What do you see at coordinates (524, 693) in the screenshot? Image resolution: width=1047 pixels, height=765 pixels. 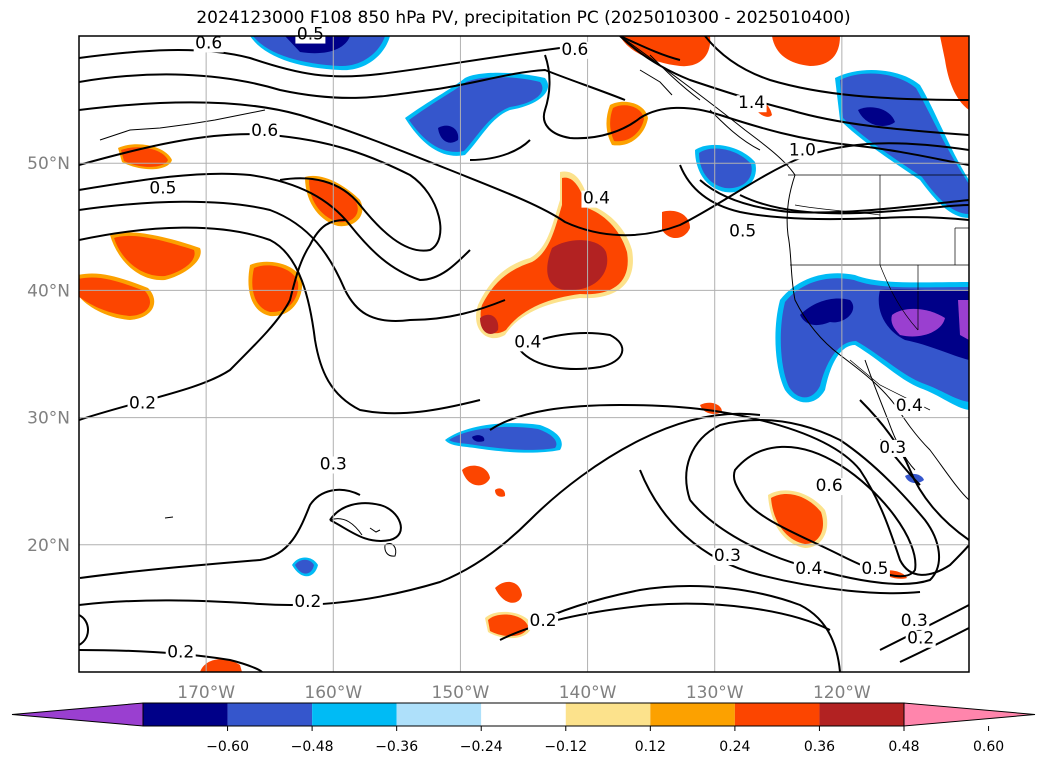 I see `longitude-axis: 170°W 160°W 150°W 140°W 130°W 120°W` at bounding box center [524, 693].